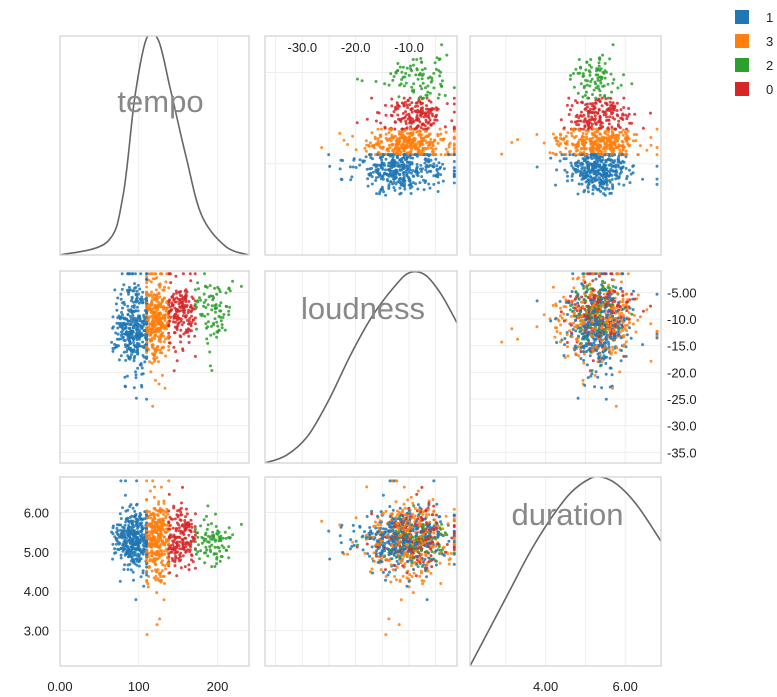 This screenshot has width=777, height=697. Describe the element at coordinates (154, 145) in the screenshot. I see `kde-curve-tempo` at that location.